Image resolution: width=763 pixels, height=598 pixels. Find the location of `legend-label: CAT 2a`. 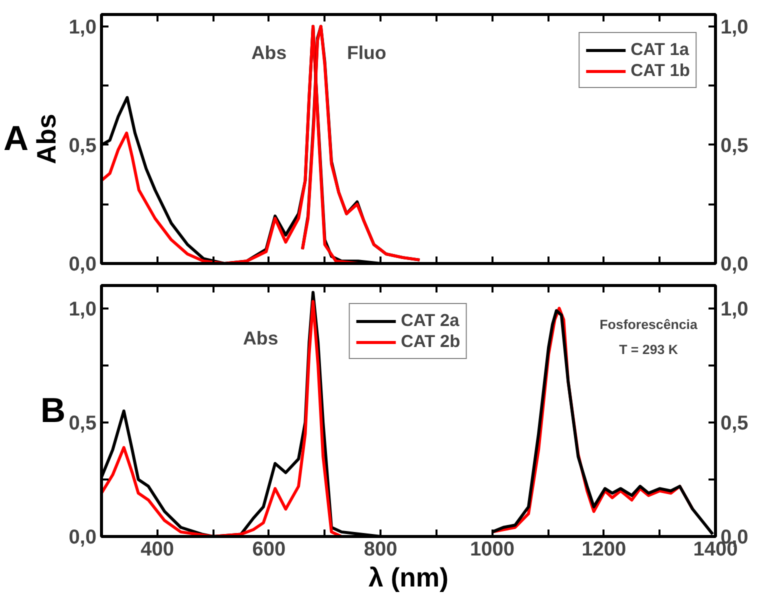

legend-label: CAT 2a is located at coordinates (430, 320).